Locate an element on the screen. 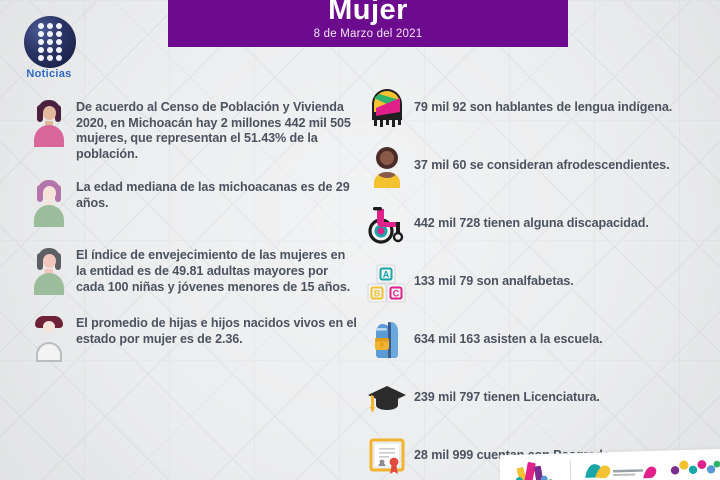 The image size is (720, 480). fact-text: 442 mil 728 tienen alguna discapacidad. is located at coordinates (531, 223).